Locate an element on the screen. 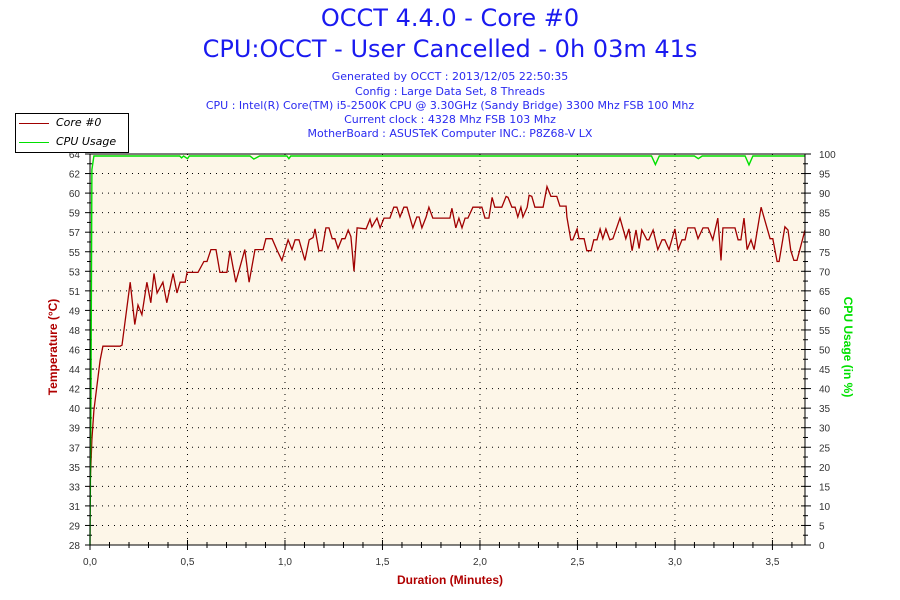 The width and height of the screenshot is (900, 600). y2-tick-label: 30 is located at coordinates (825, 429).